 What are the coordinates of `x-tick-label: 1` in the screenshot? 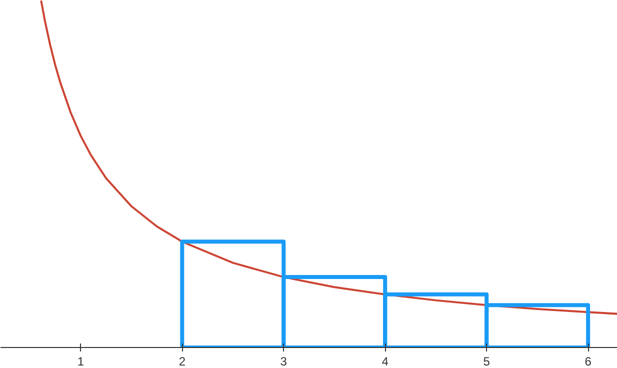 It's located at (80, 361).